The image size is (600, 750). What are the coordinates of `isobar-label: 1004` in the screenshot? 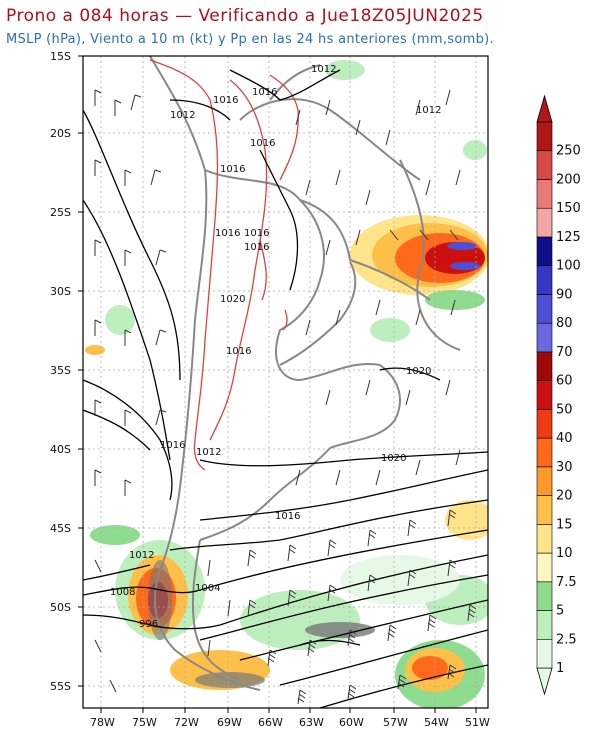 It's located at (207, 588).